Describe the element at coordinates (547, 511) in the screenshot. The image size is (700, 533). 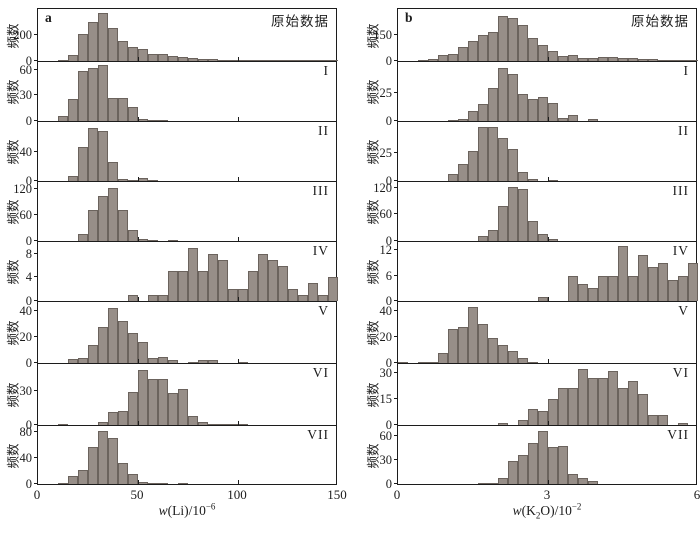
I see `x-axis-title: w(K2O)/10−2` at that location.